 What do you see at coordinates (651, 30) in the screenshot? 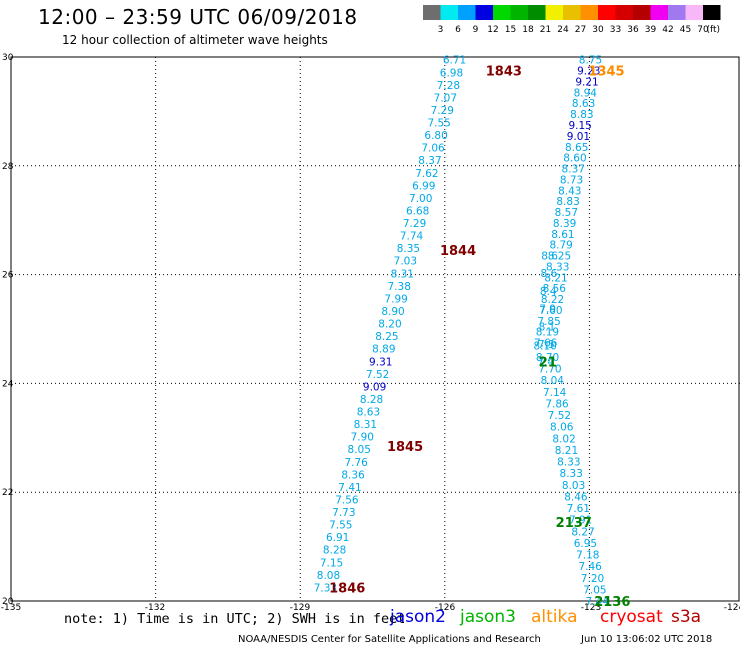
I see `scale-label: 39` at bounding box center [651, 30].